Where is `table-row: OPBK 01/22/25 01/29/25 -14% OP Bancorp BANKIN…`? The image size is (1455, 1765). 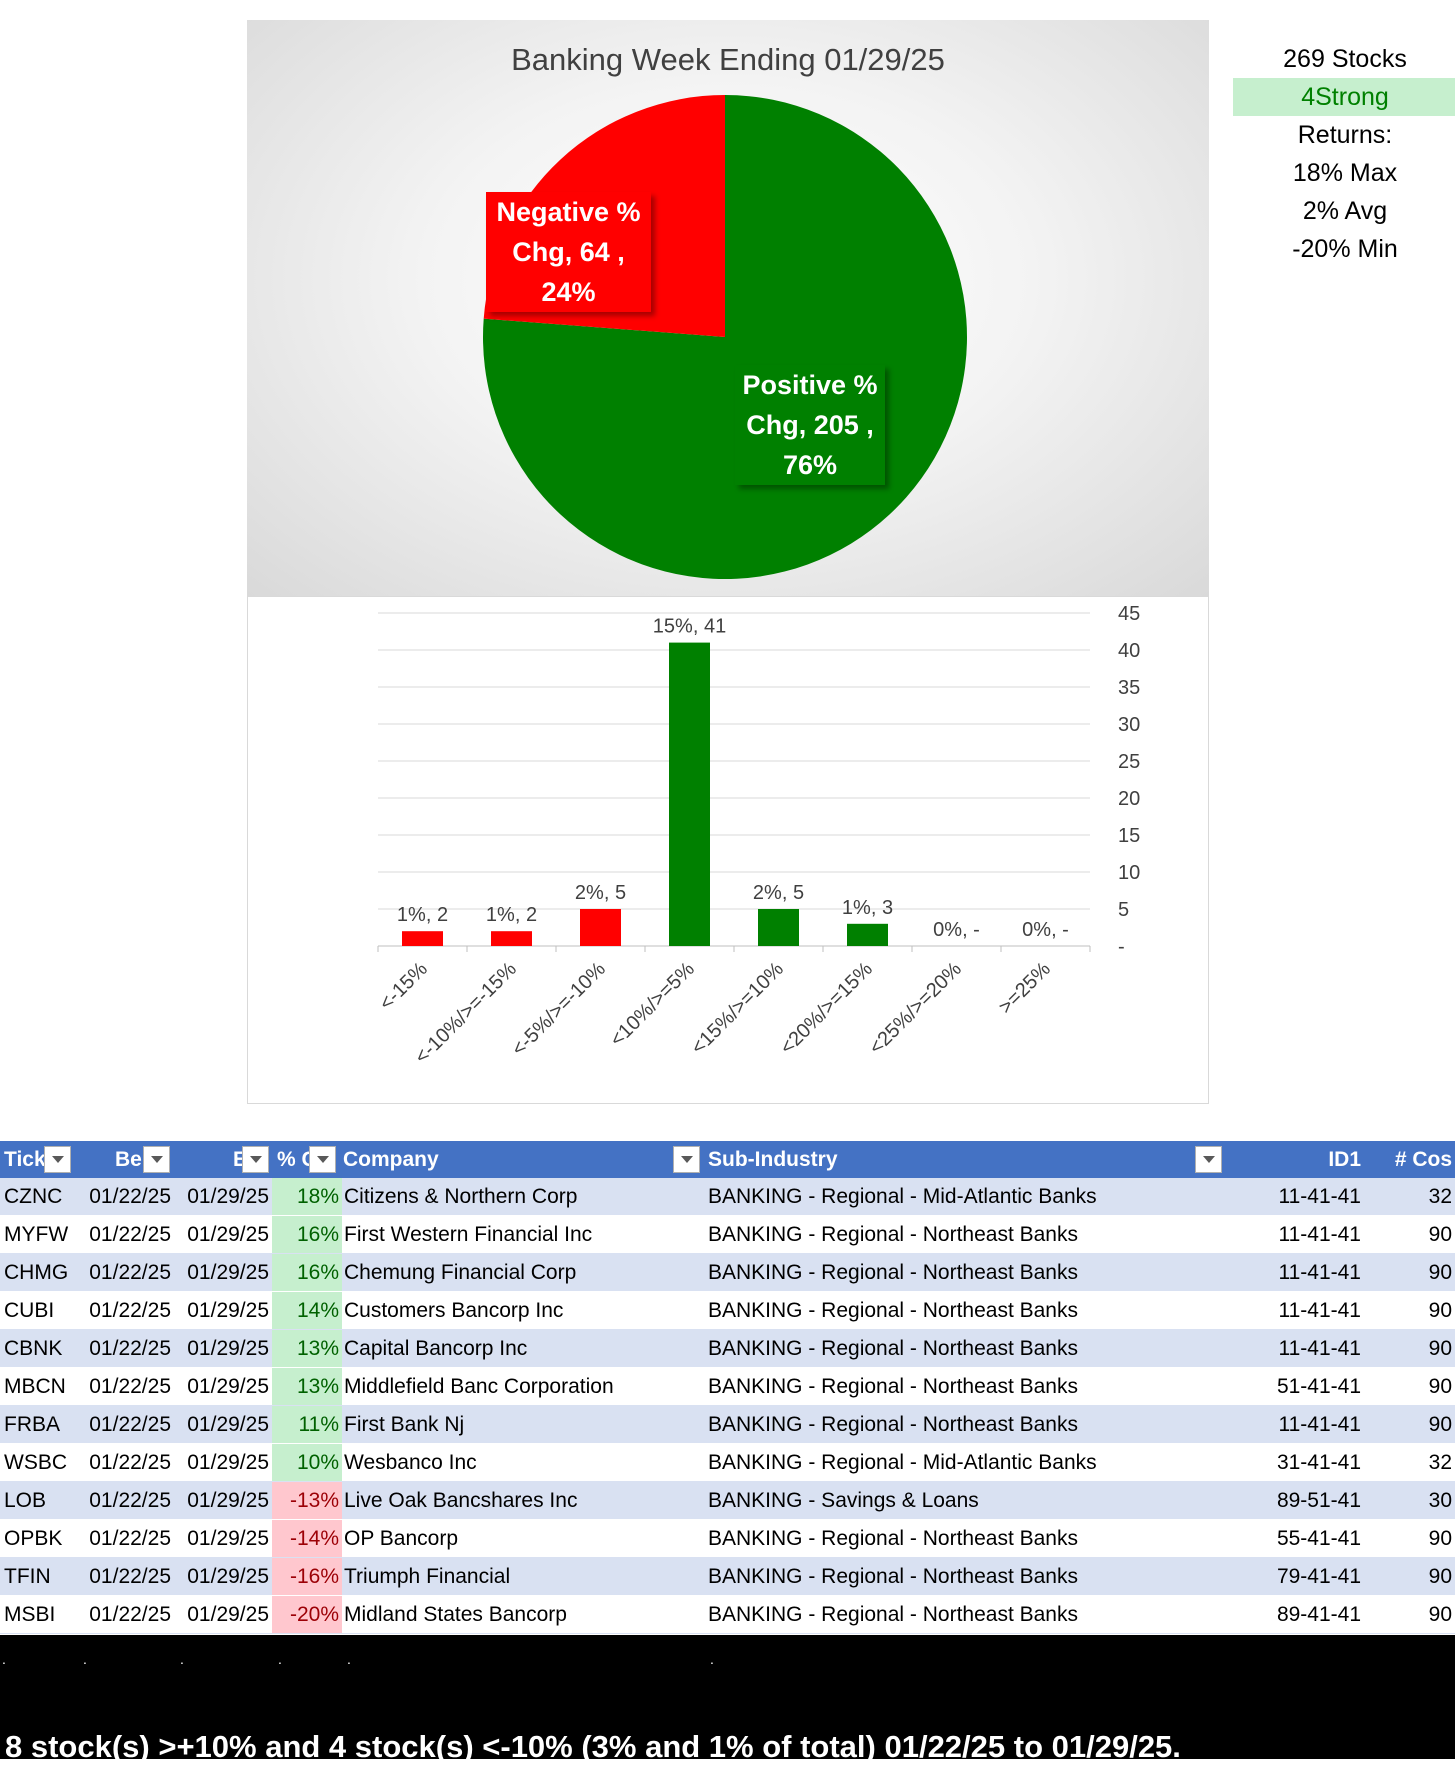 table-row: OPBK 01/22/25 01/29/25 -14% OP Bancorp BANKIN… is located at coordinates (727, 1539).